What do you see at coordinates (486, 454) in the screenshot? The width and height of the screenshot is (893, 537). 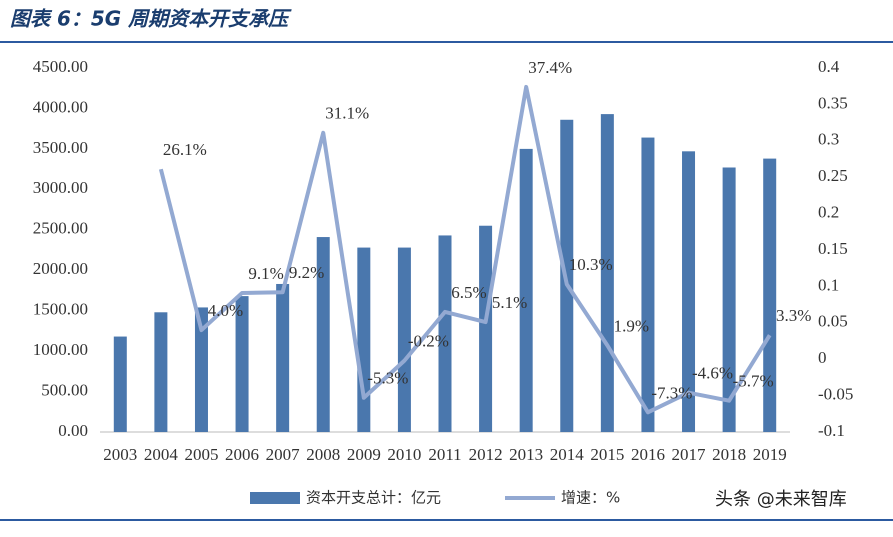 I see `x-tick-label: 2012` at bounding box center [486, 454].